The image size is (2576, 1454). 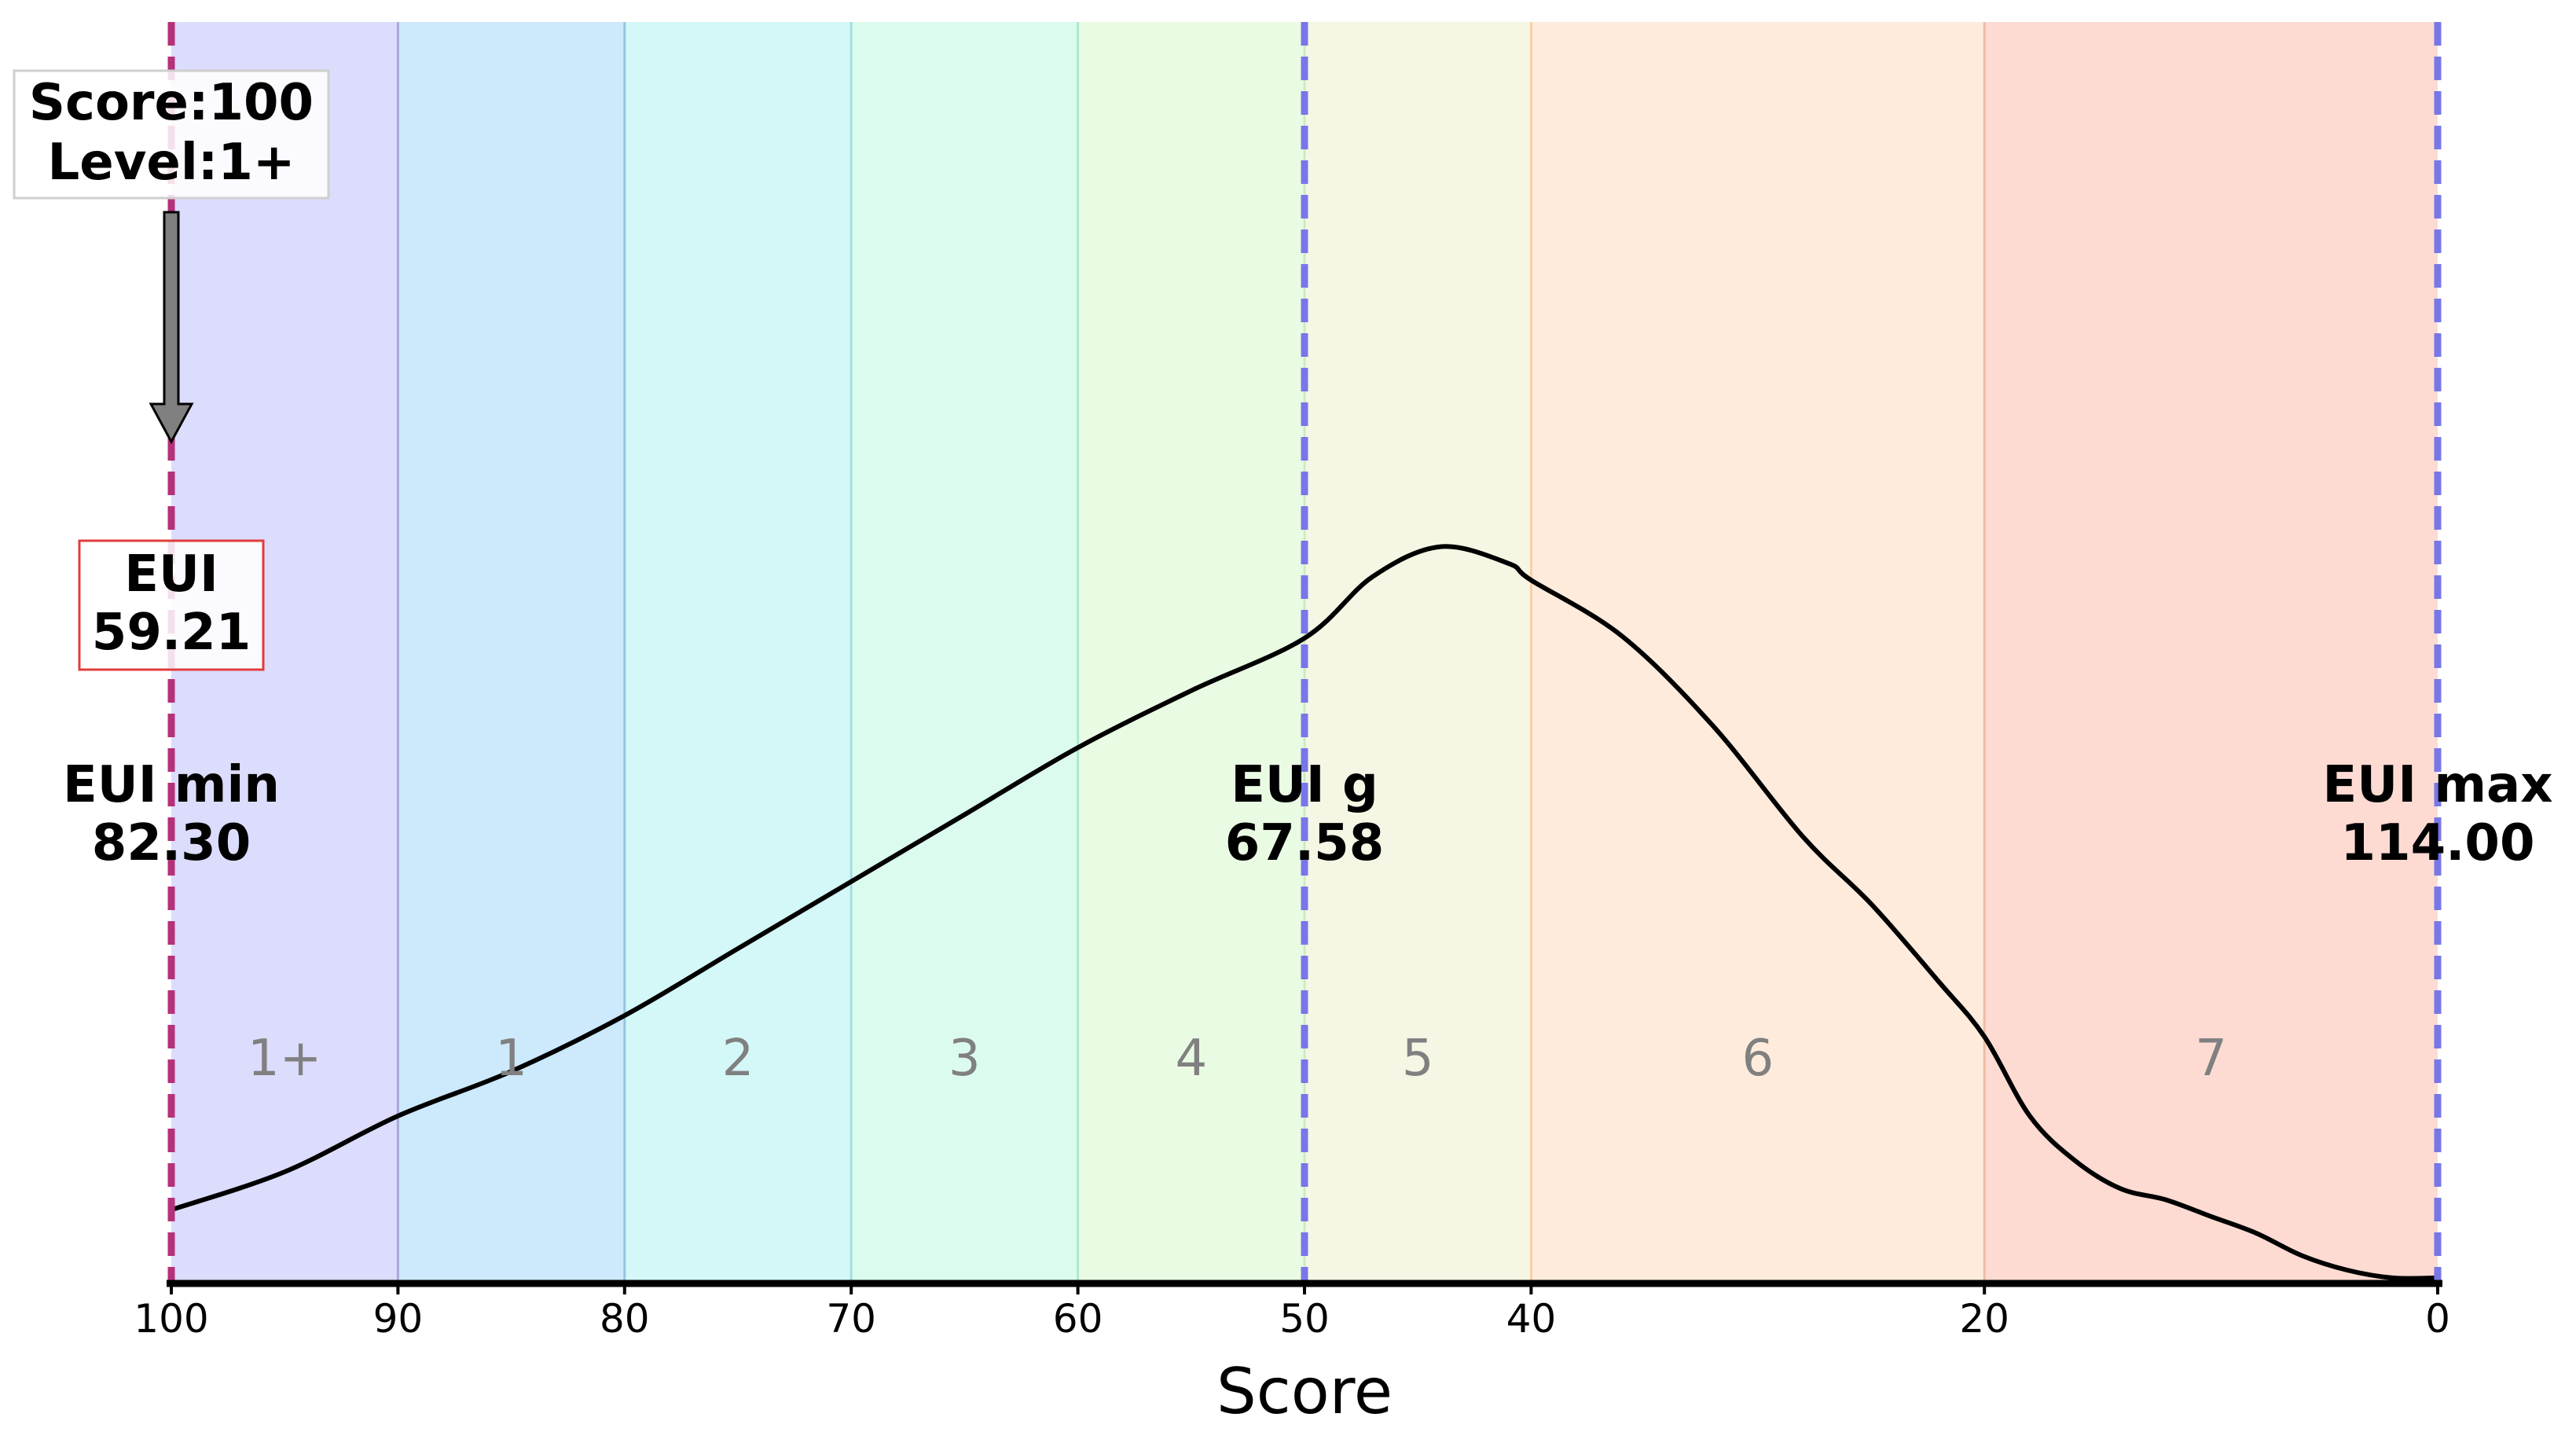 I want to click on ref-label-value: 82.30, so click(x=171, y=843).